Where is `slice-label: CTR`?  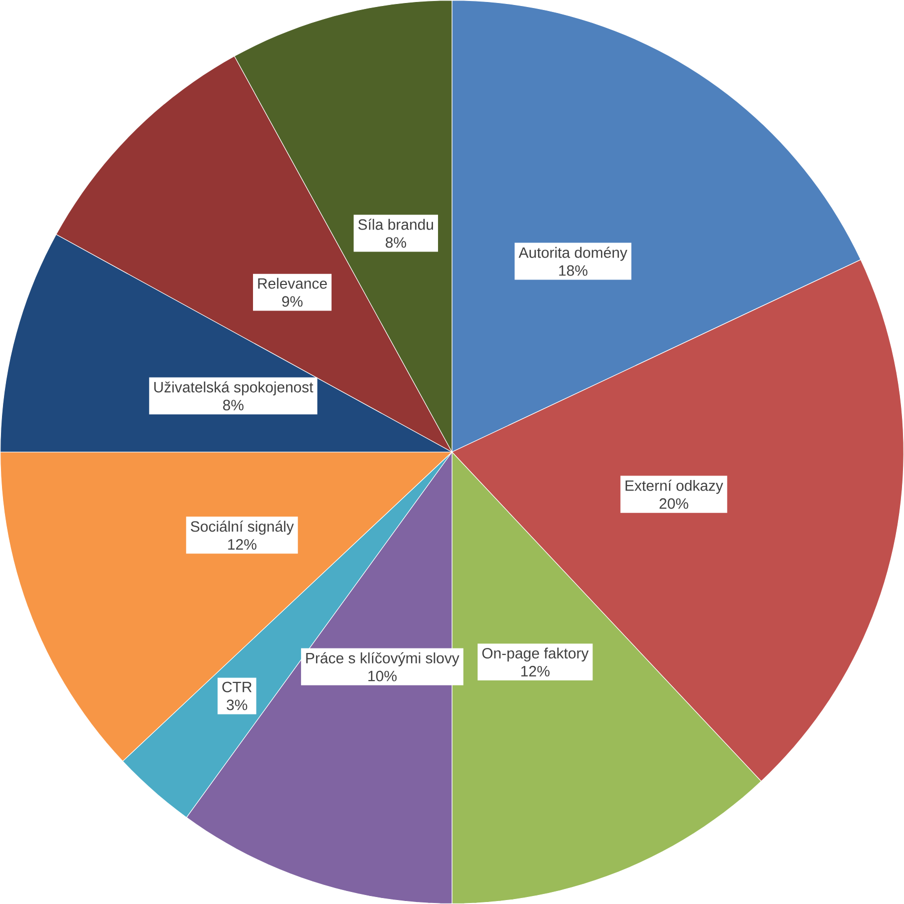 slice-label: CTR is located at coordinates (237, 687).